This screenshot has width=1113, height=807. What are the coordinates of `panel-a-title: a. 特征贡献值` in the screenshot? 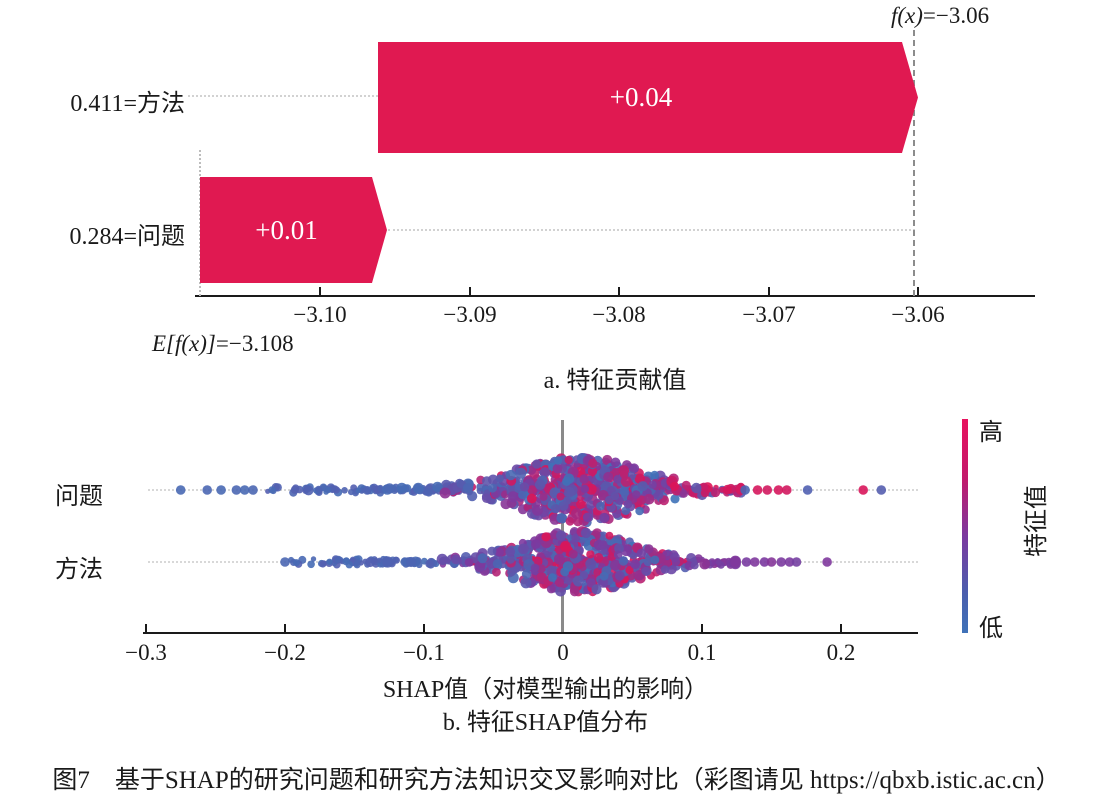 It's located at (615, 381).